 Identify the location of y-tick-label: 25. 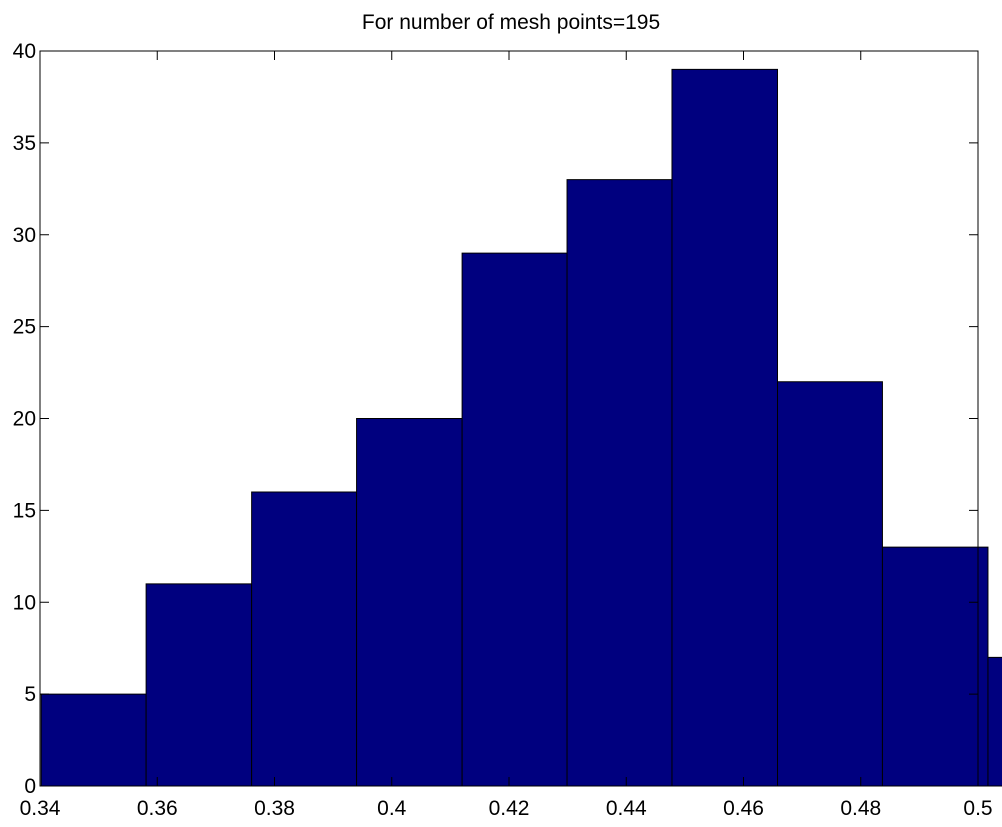
(24, 327).